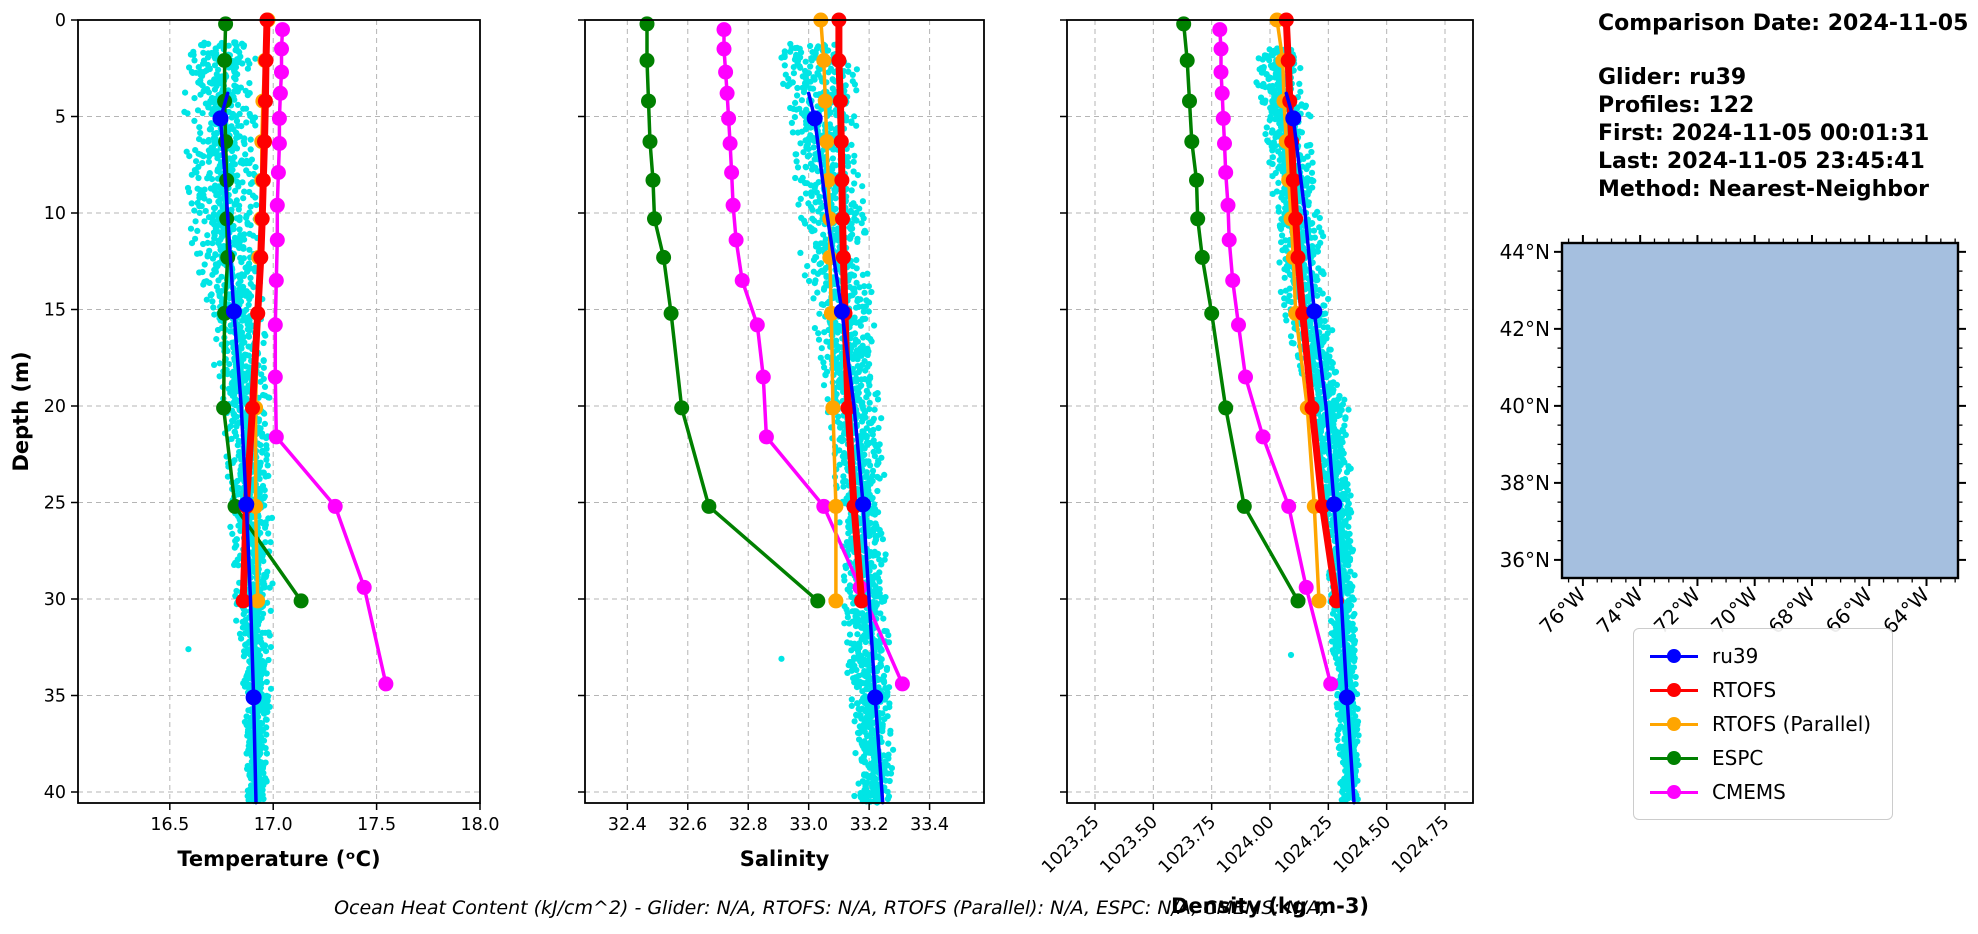  I want to click on profiles-count: Profiles: 122, so click(1676, 105).